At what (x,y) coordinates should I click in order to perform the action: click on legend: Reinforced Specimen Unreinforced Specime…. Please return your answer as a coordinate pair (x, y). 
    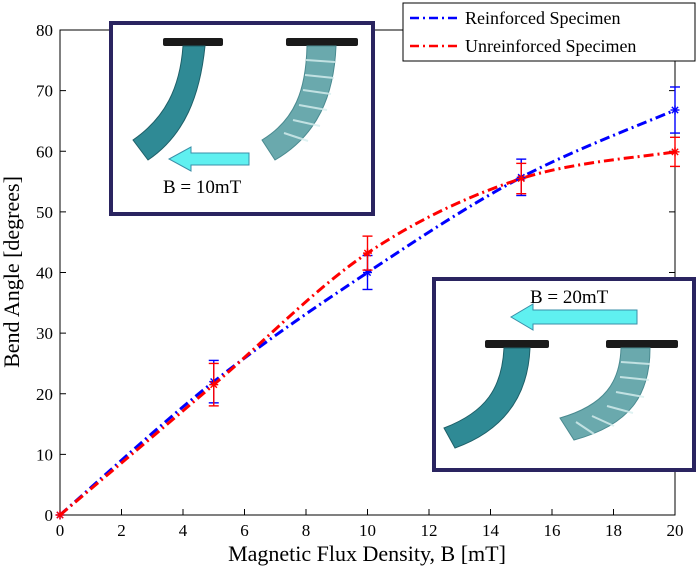
    Looking at the image, I should click on (549, 32).